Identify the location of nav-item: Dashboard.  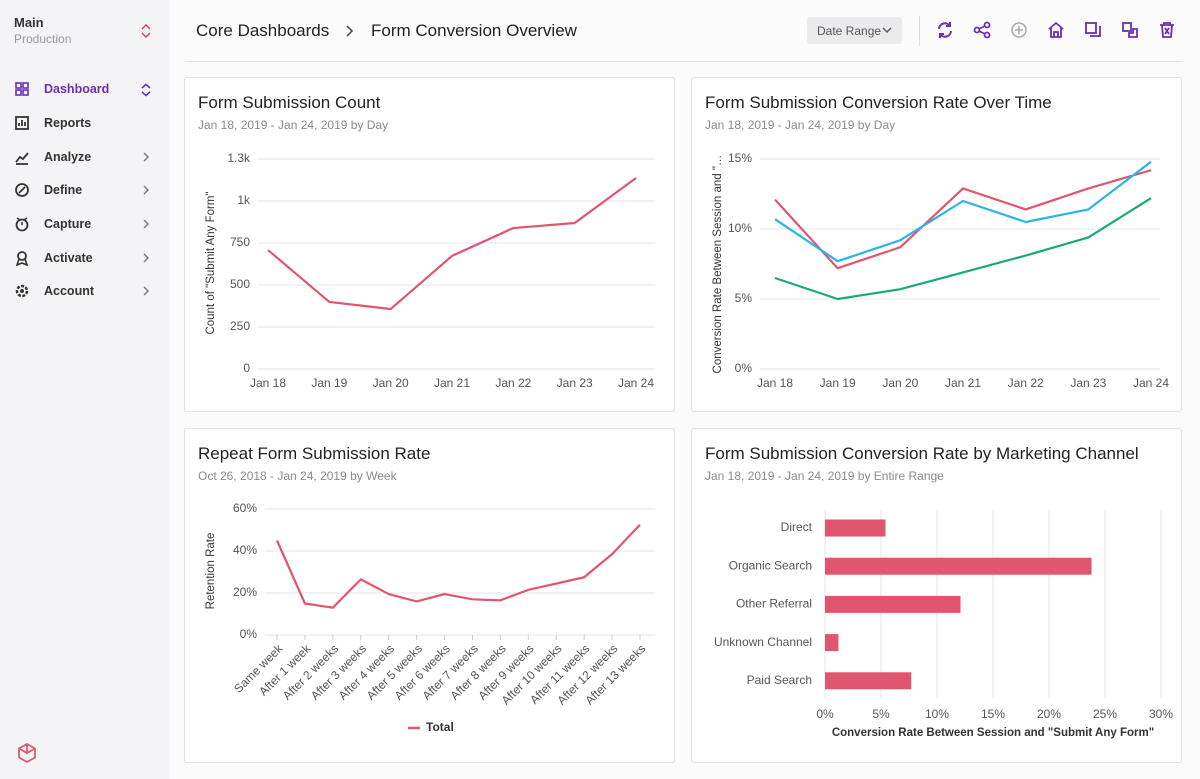
(85, 89).